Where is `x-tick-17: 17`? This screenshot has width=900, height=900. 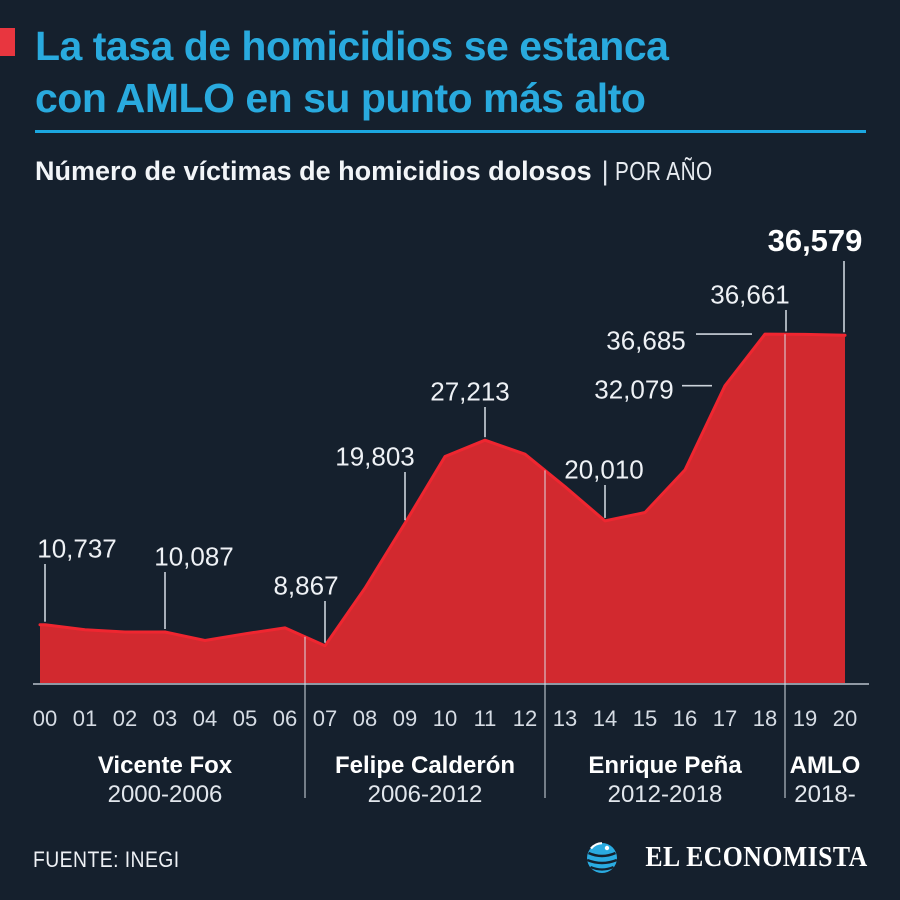 x-tick-17: 17 is located at coordinates (725, 718).